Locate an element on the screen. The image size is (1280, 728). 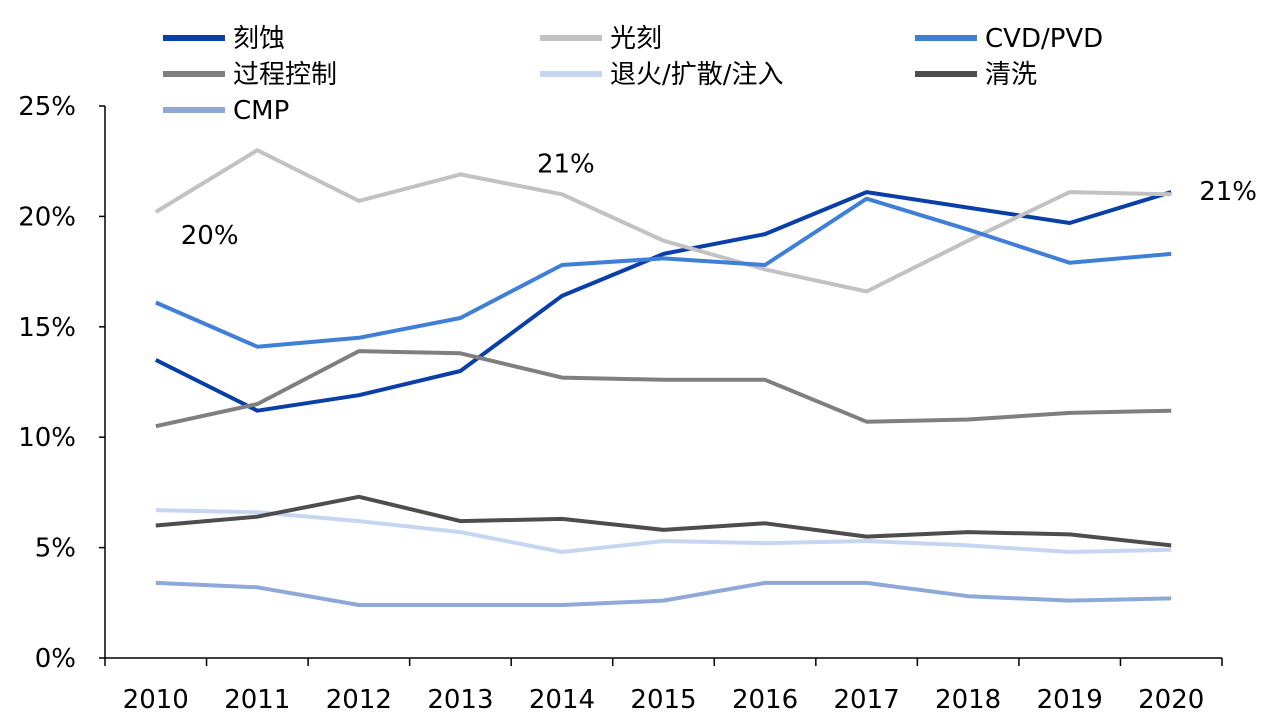
x-tick-label: 2010 is located at coordinates (156, 700).